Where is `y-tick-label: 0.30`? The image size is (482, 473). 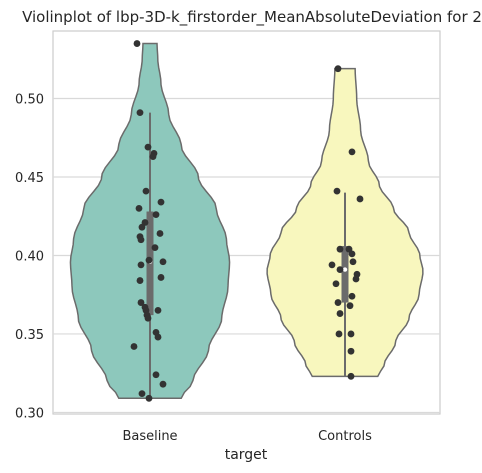 y-tick-label: 0.30 is located at coordinates (29, 413).